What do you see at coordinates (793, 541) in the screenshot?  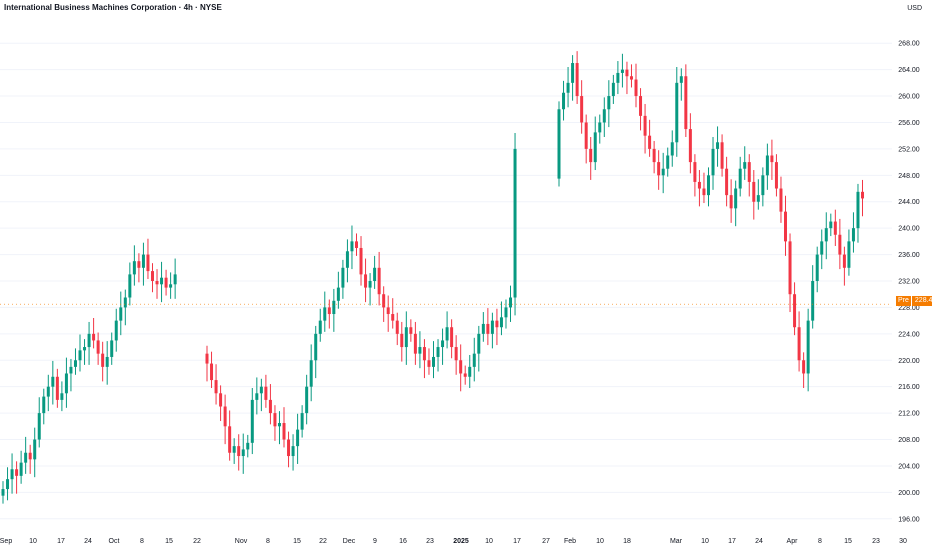 I see `x-tick-label: Apr` at bounding box center [793, 541].